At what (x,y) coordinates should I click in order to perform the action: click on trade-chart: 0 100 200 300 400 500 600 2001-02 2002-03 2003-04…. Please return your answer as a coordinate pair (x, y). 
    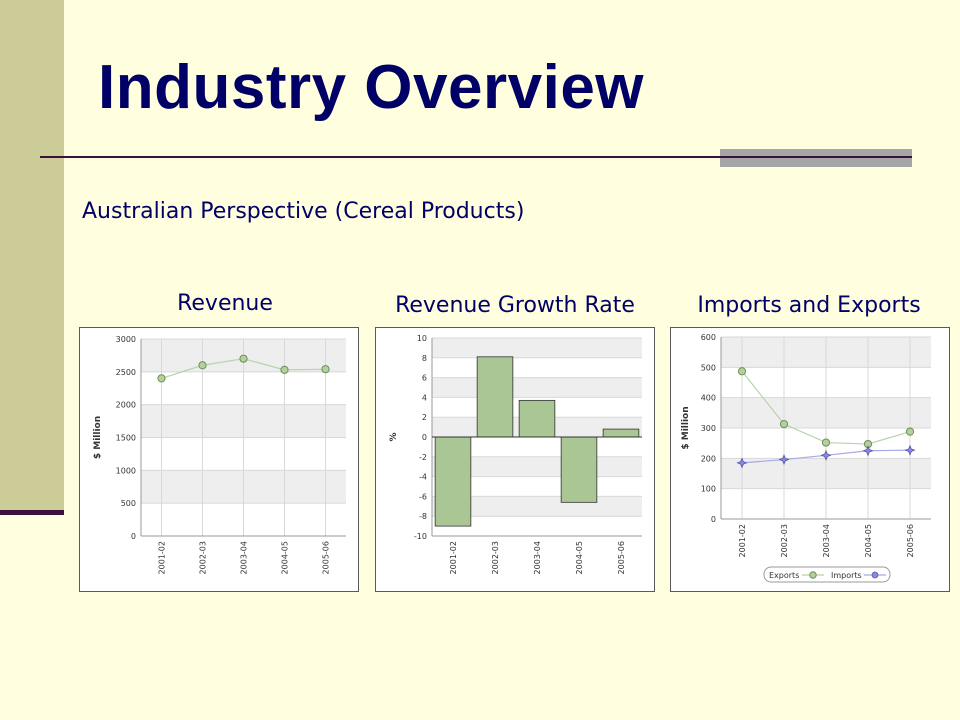
    Looking at the image, I should click on (810, 459).